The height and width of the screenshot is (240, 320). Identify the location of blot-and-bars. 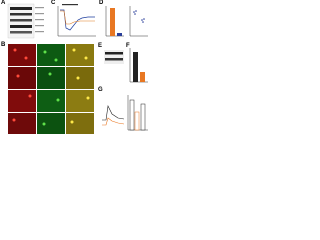
(126, 65).